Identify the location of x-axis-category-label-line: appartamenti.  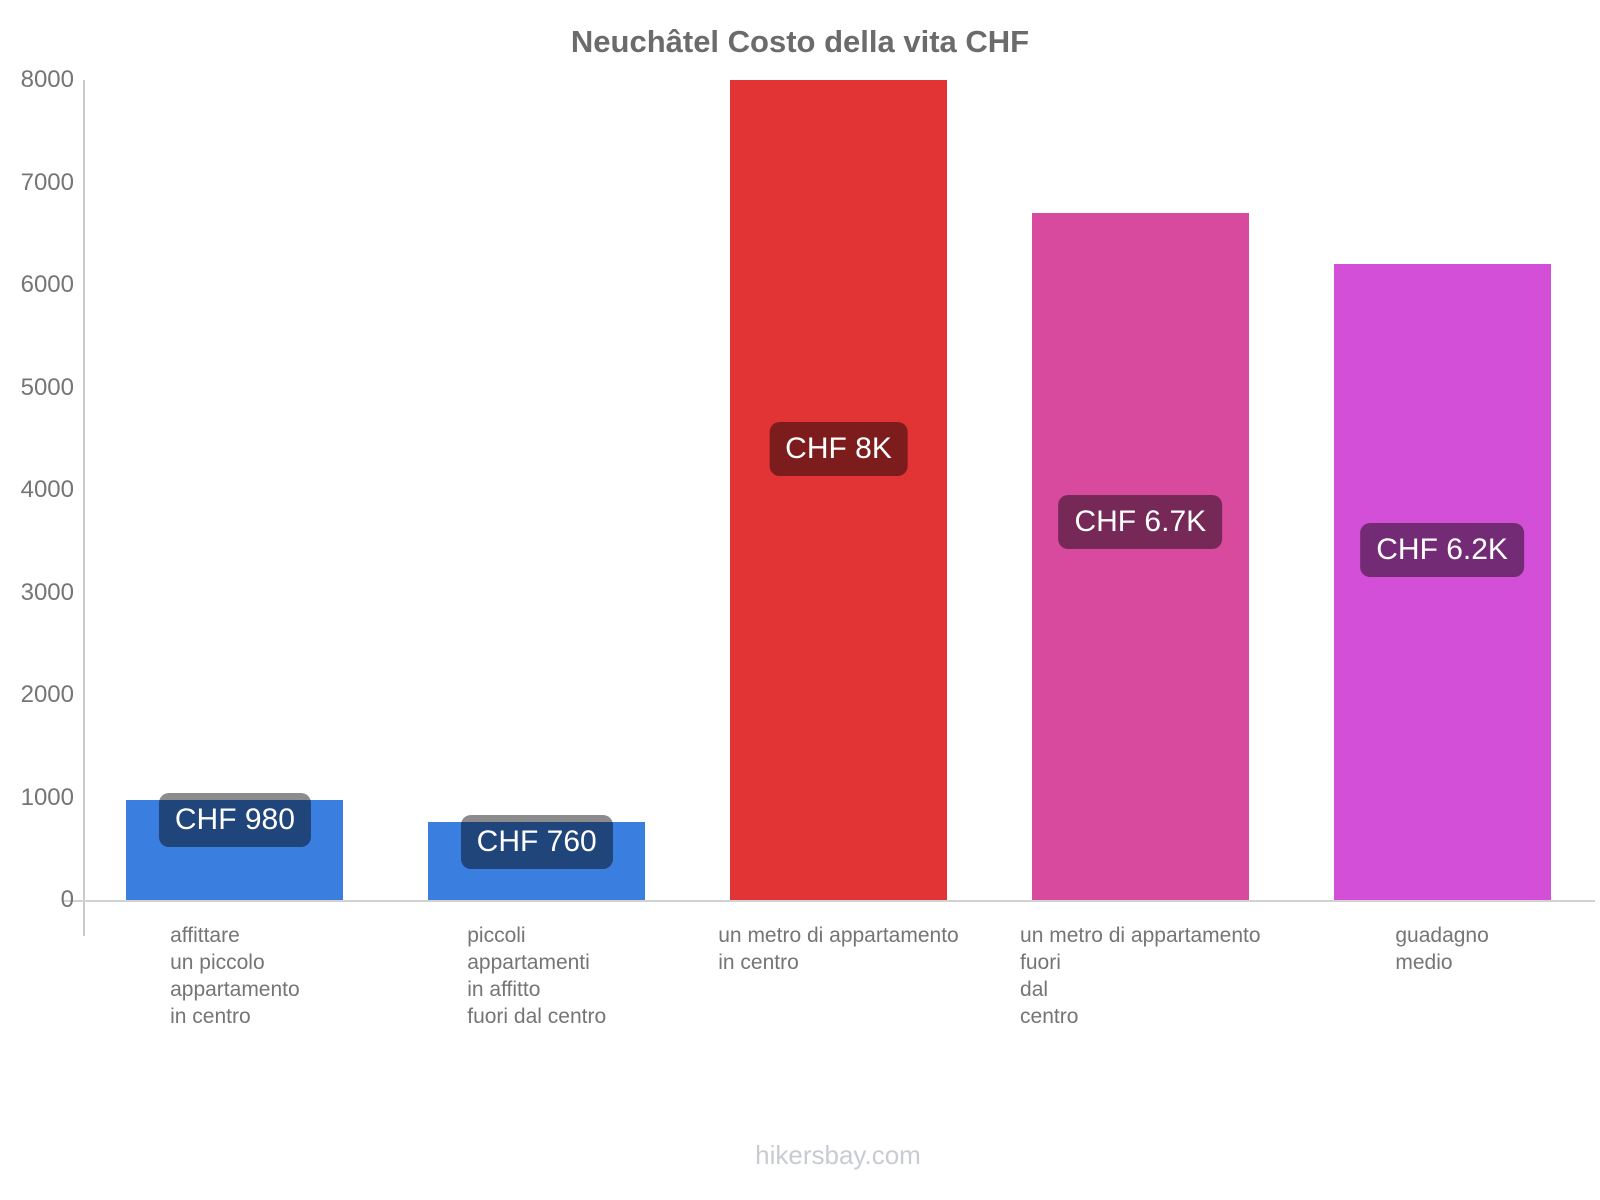
(528, 962).